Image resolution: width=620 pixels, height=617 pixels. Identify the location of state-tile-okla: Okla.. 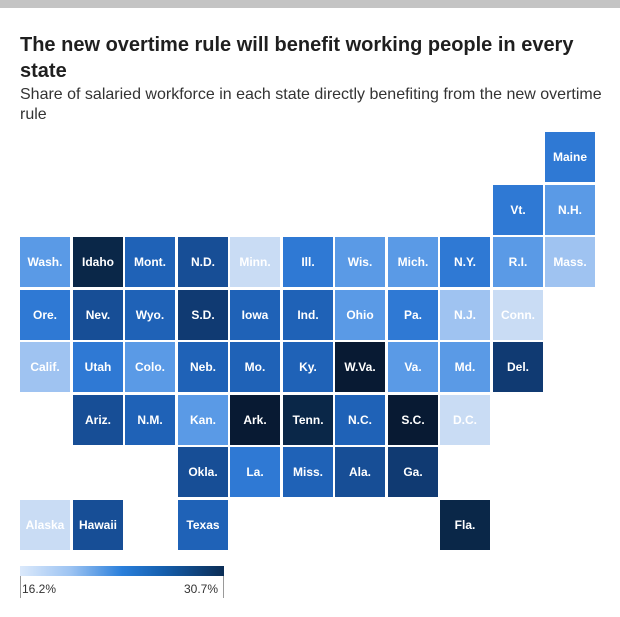
(203, 472).